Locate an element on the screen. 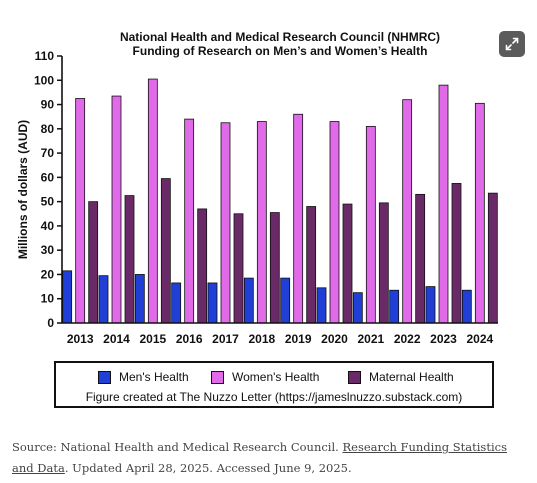 This screenshot has width=537, height=483. y-tick-label: 20 is located at coordinates (48, 274).